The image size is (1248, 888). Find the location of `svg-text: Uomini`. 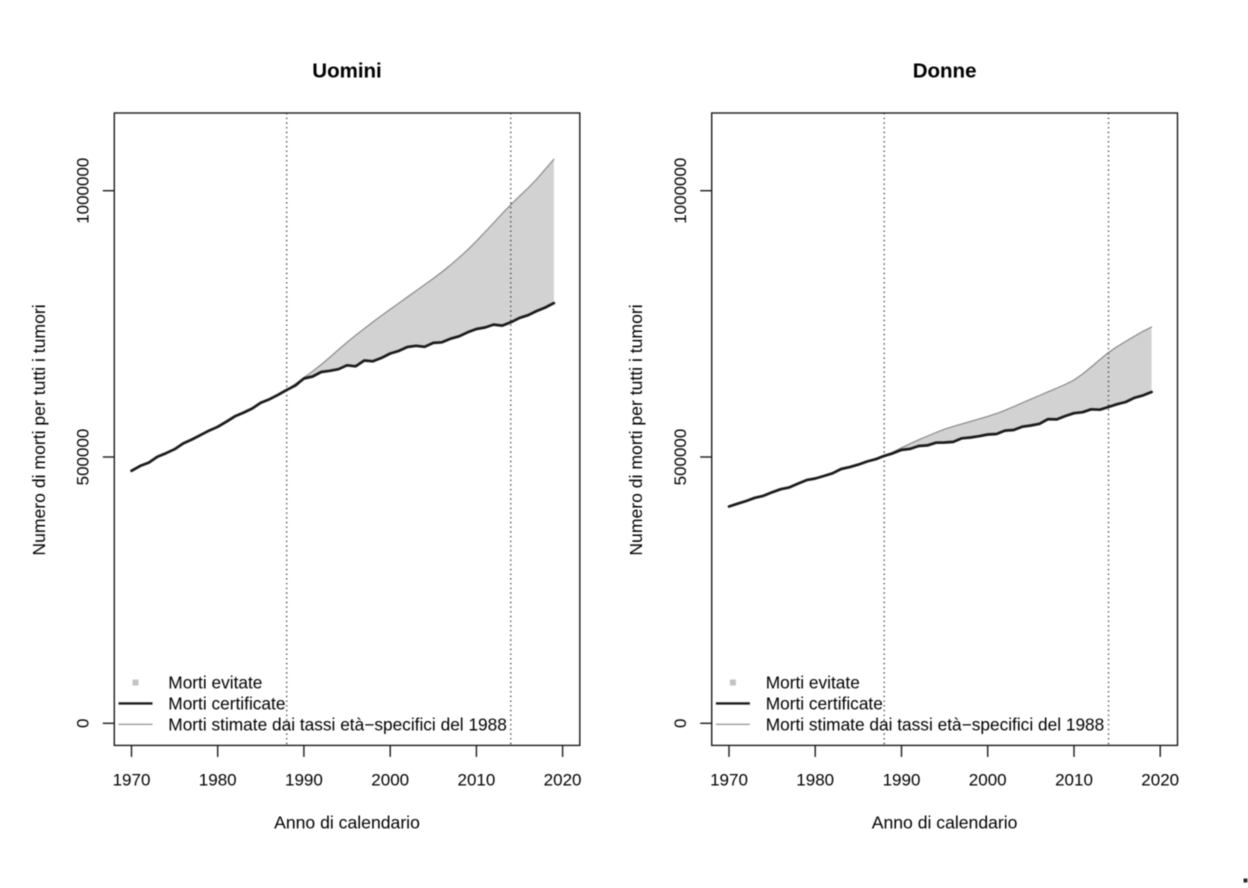

svg-text: Uomini is located at coordinates (346, 71).